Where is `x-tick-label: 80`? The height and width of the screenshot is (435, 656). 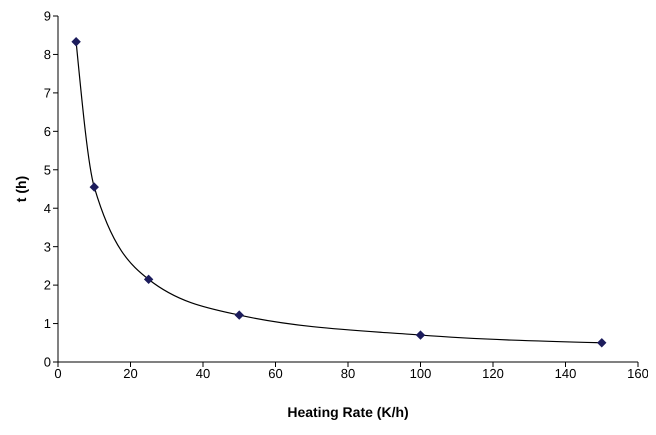
x-tick-label: 80 is located at coordinates (348, 374).